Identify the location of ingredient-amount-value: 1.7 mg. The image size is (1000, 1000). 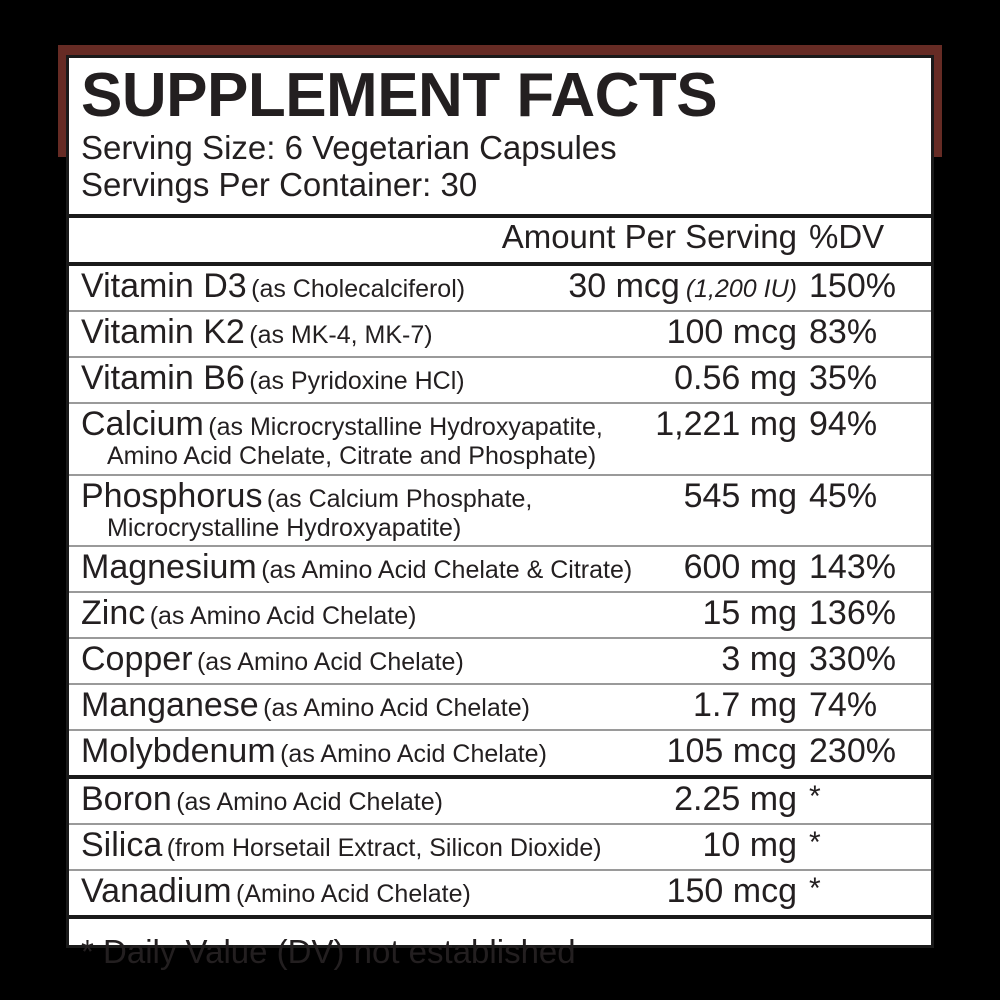
(745, 705).